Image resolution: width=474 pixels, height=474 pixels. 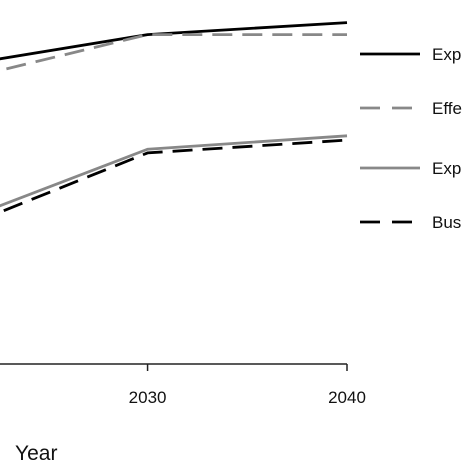 I want to click on legend-label-1: Exp, so click(x=446, y=54).